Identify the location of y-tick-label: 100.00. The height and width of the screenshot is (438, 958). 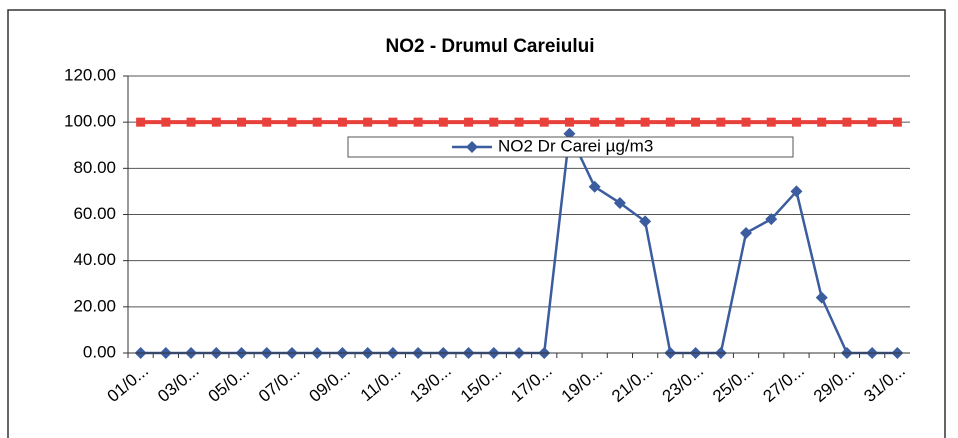
(90, 121).